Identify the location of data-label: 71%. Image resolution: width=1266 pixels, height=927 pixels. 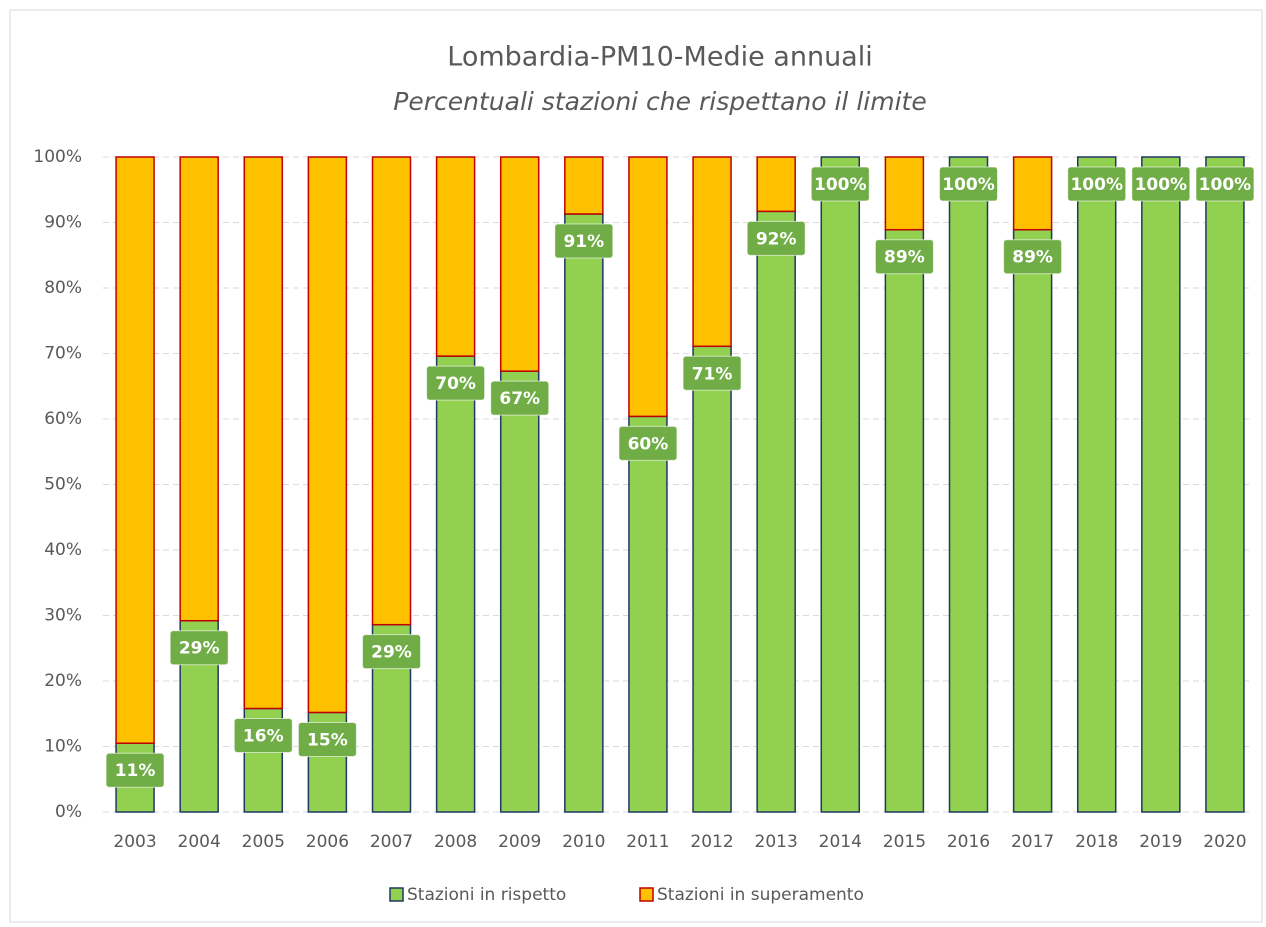
(712, 373).